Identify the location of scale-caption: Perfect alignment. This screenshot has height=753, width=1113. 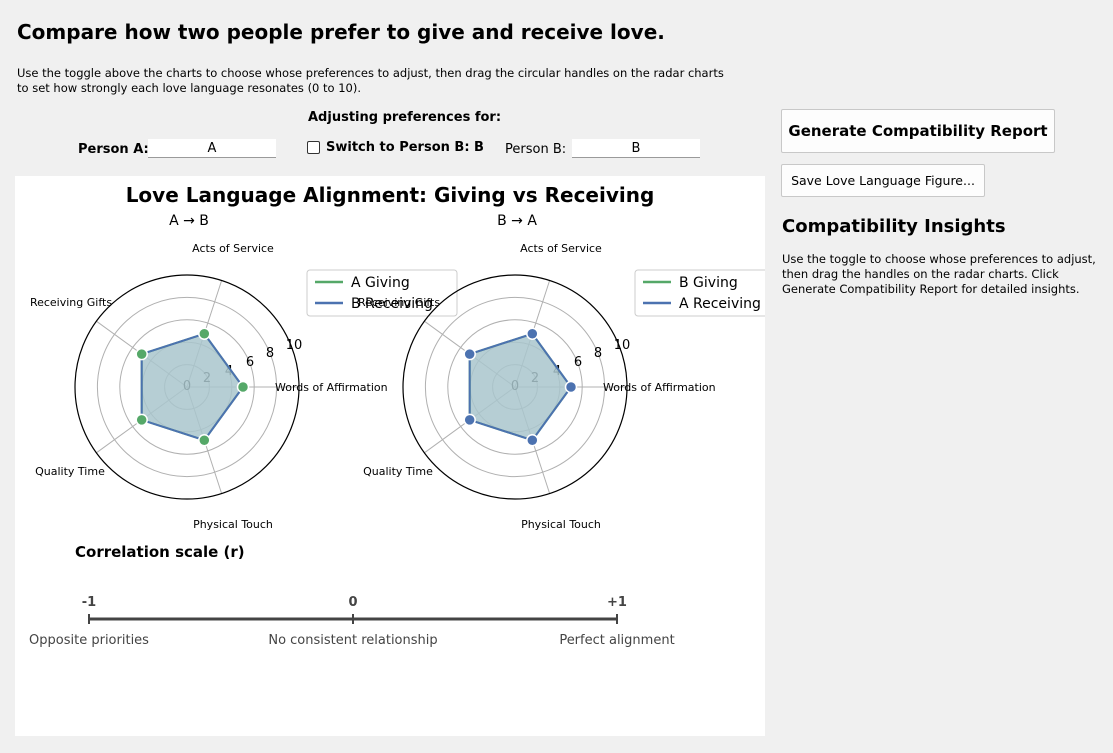
(616, 640).